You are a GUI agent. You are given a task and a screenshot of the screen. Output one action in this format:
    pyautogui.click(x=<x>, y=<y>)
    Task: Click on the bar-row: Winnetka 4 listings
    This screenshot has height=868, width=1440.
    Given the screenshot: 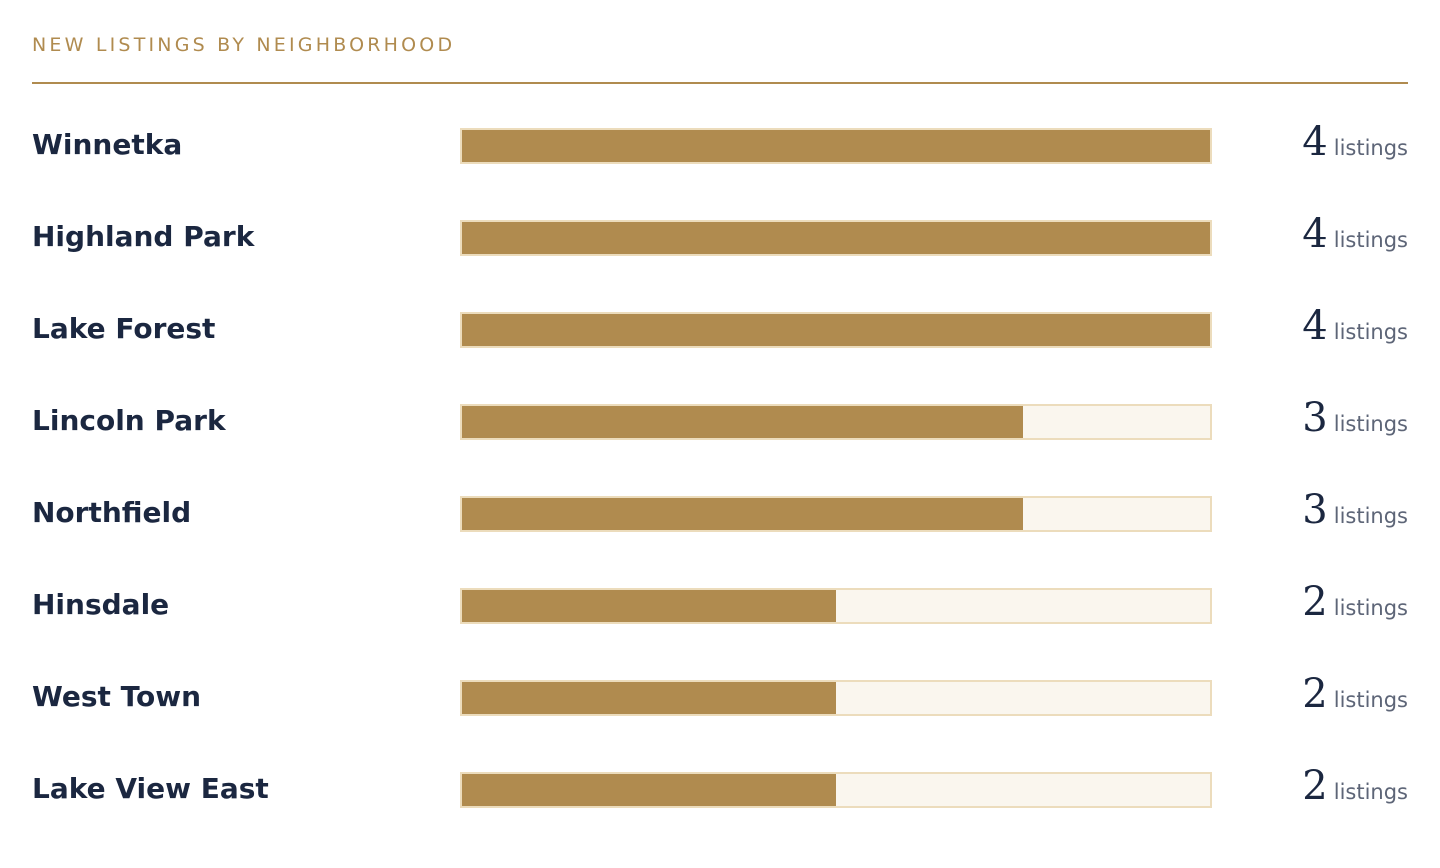 What is the action you would take?
    pyautogui.click(x=720, y=146)
    